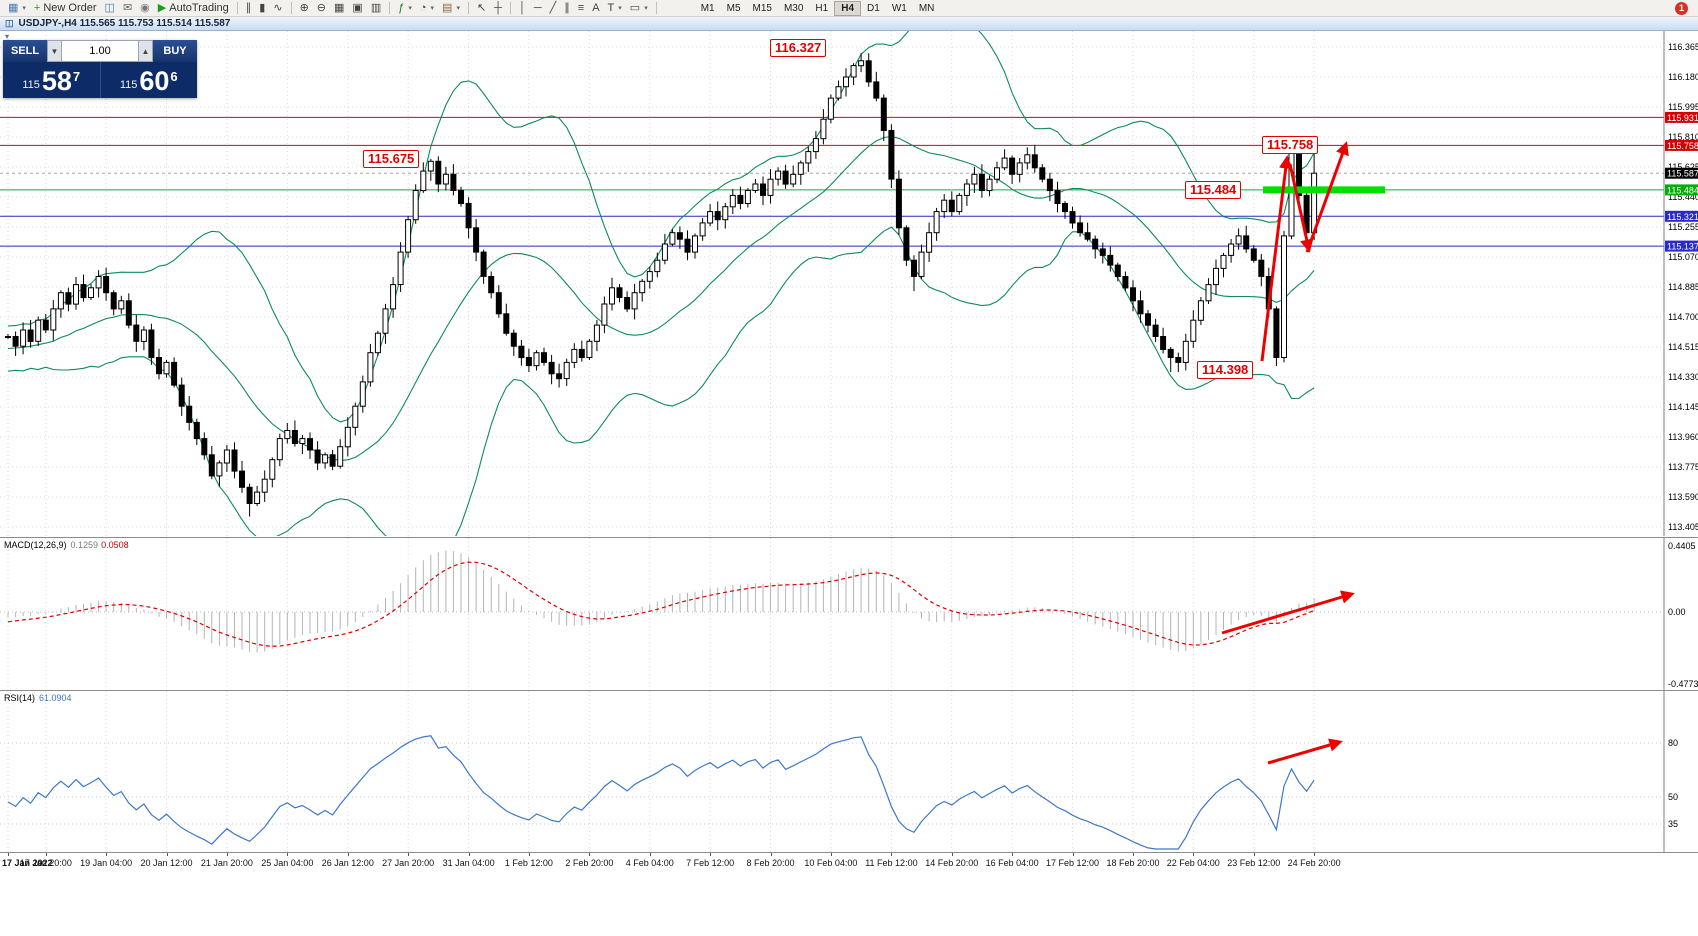 This screenshot has height=936, width=1698. What do you see at coordinates (427, 8) in the screenshot?
I see `periods-icon: ◔ ▾` at bounding box center [427, 8].